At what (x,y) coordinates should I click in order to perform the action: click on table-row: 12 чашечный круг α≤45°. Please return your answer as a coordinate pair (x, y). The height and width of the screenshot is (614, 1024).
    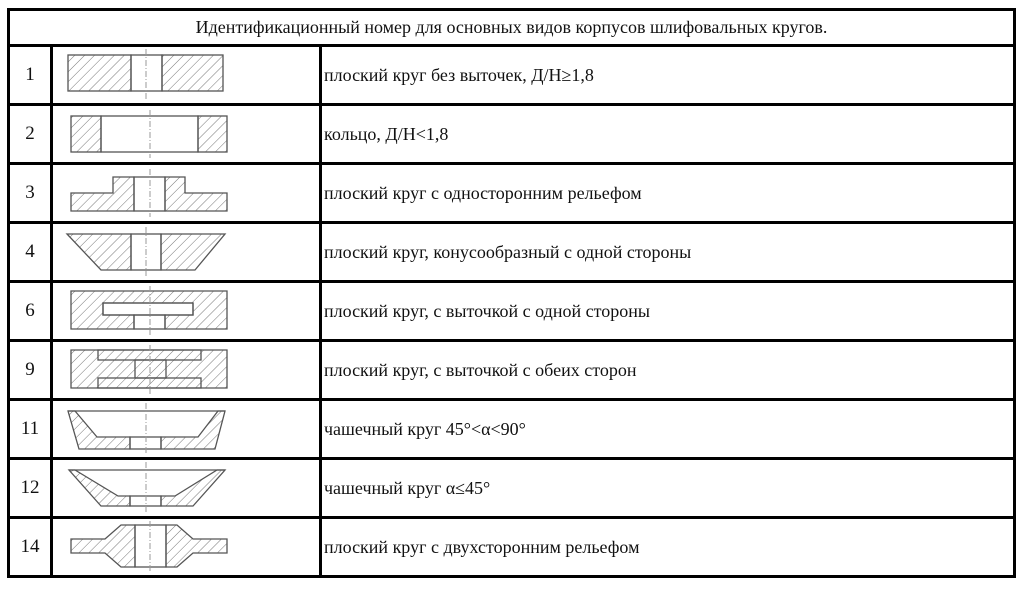
    Looking at the image, I should click on (511, 488).